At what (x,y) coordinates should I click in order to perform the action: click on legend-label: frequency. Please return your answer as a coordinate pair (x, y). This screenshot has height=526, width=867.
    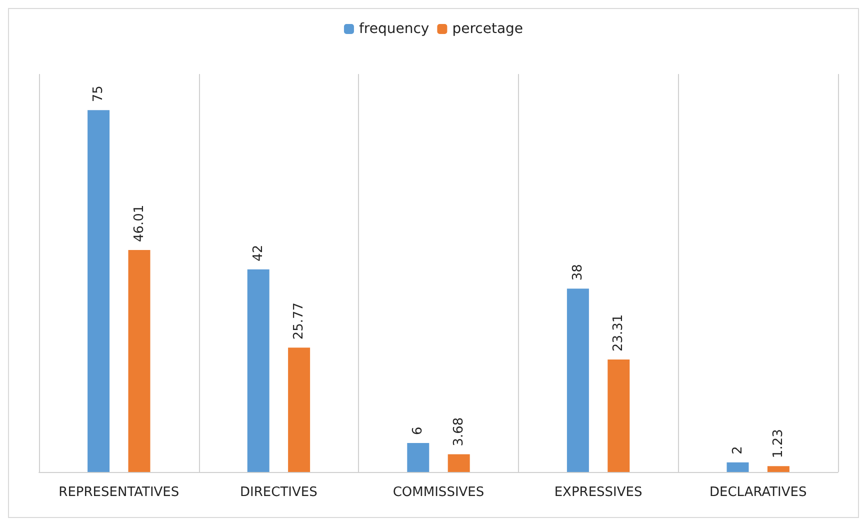
    Looking at the image, I should click on (394, 29).